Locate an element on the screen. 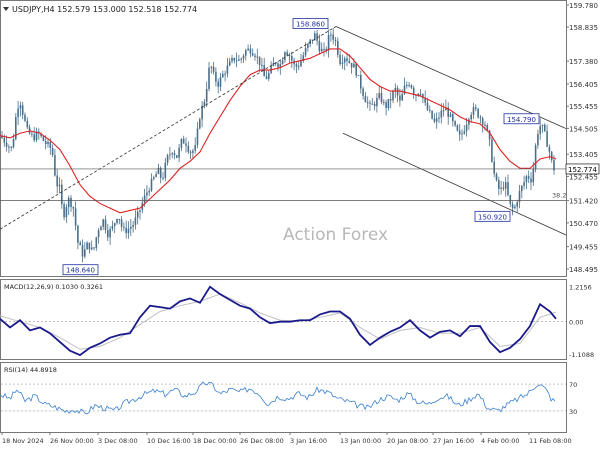 The image size is (600, 450). macd-y-tick-label: 1.2156 is located at coordinates (580, 287).